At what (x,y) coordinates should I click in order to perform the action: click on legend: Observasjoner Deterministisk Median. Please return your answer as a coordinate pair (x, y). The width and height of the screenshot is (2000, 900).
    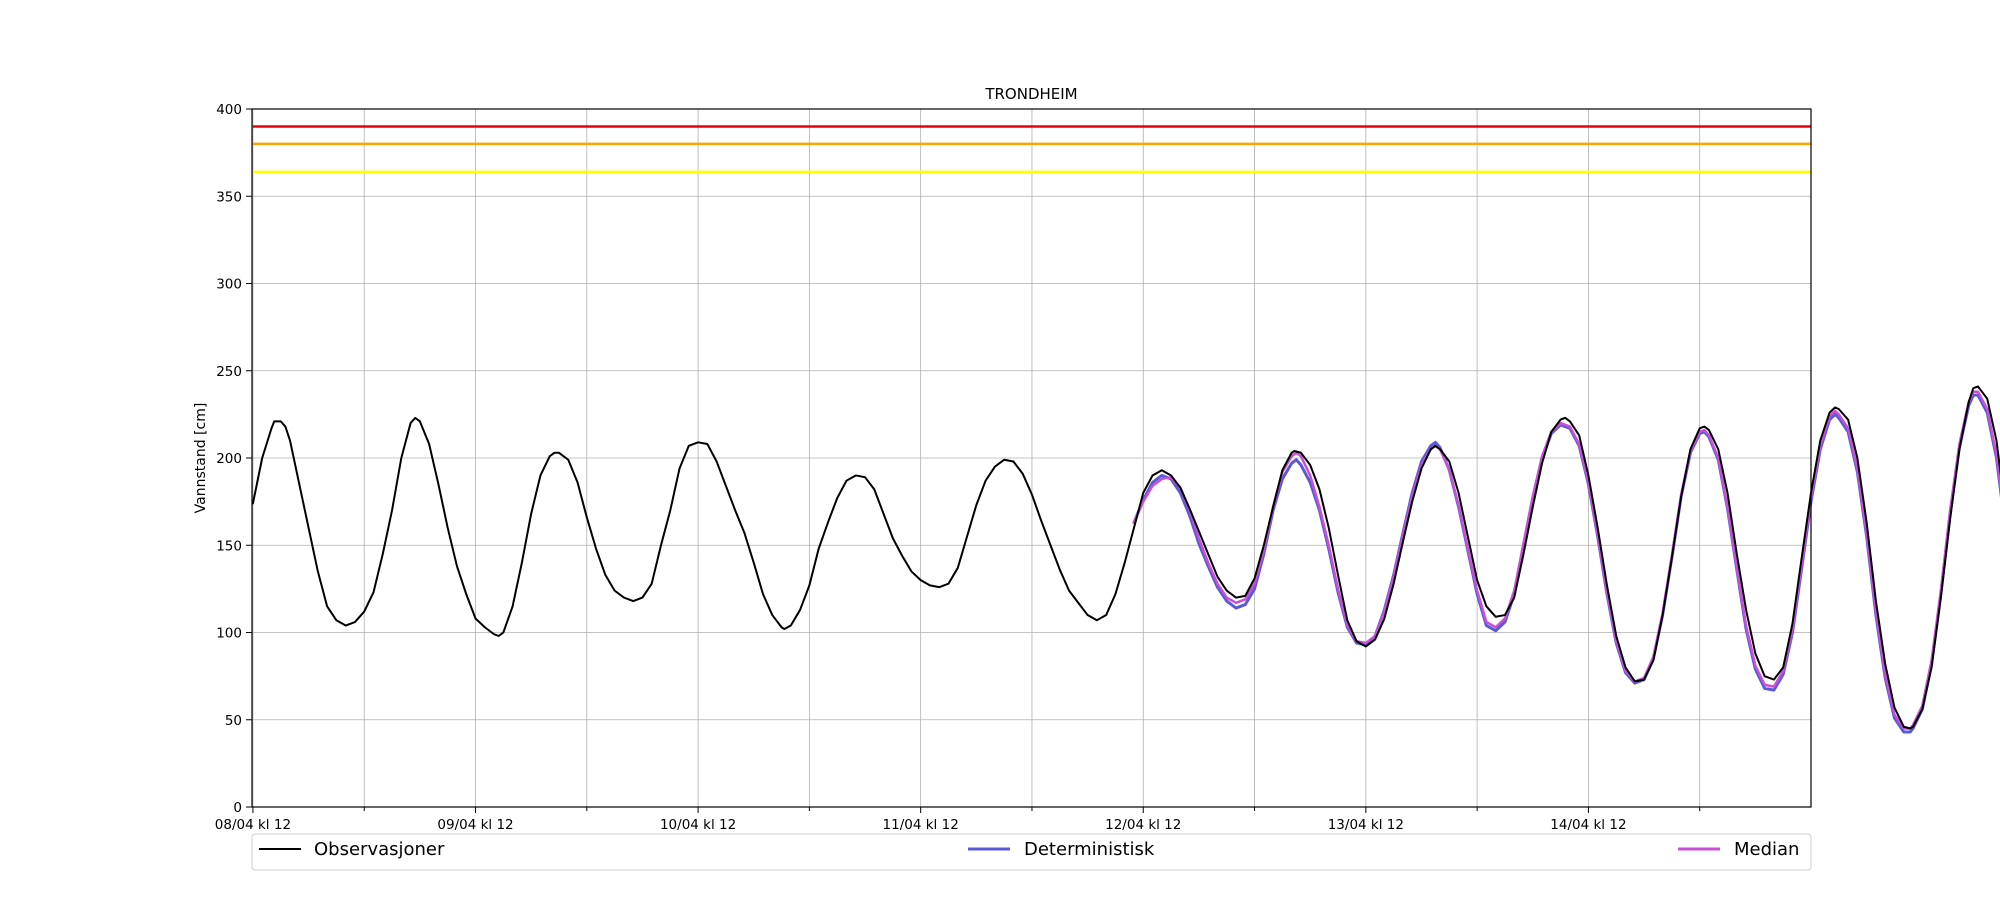
    Looking at the image, I should click on (1031, 852).